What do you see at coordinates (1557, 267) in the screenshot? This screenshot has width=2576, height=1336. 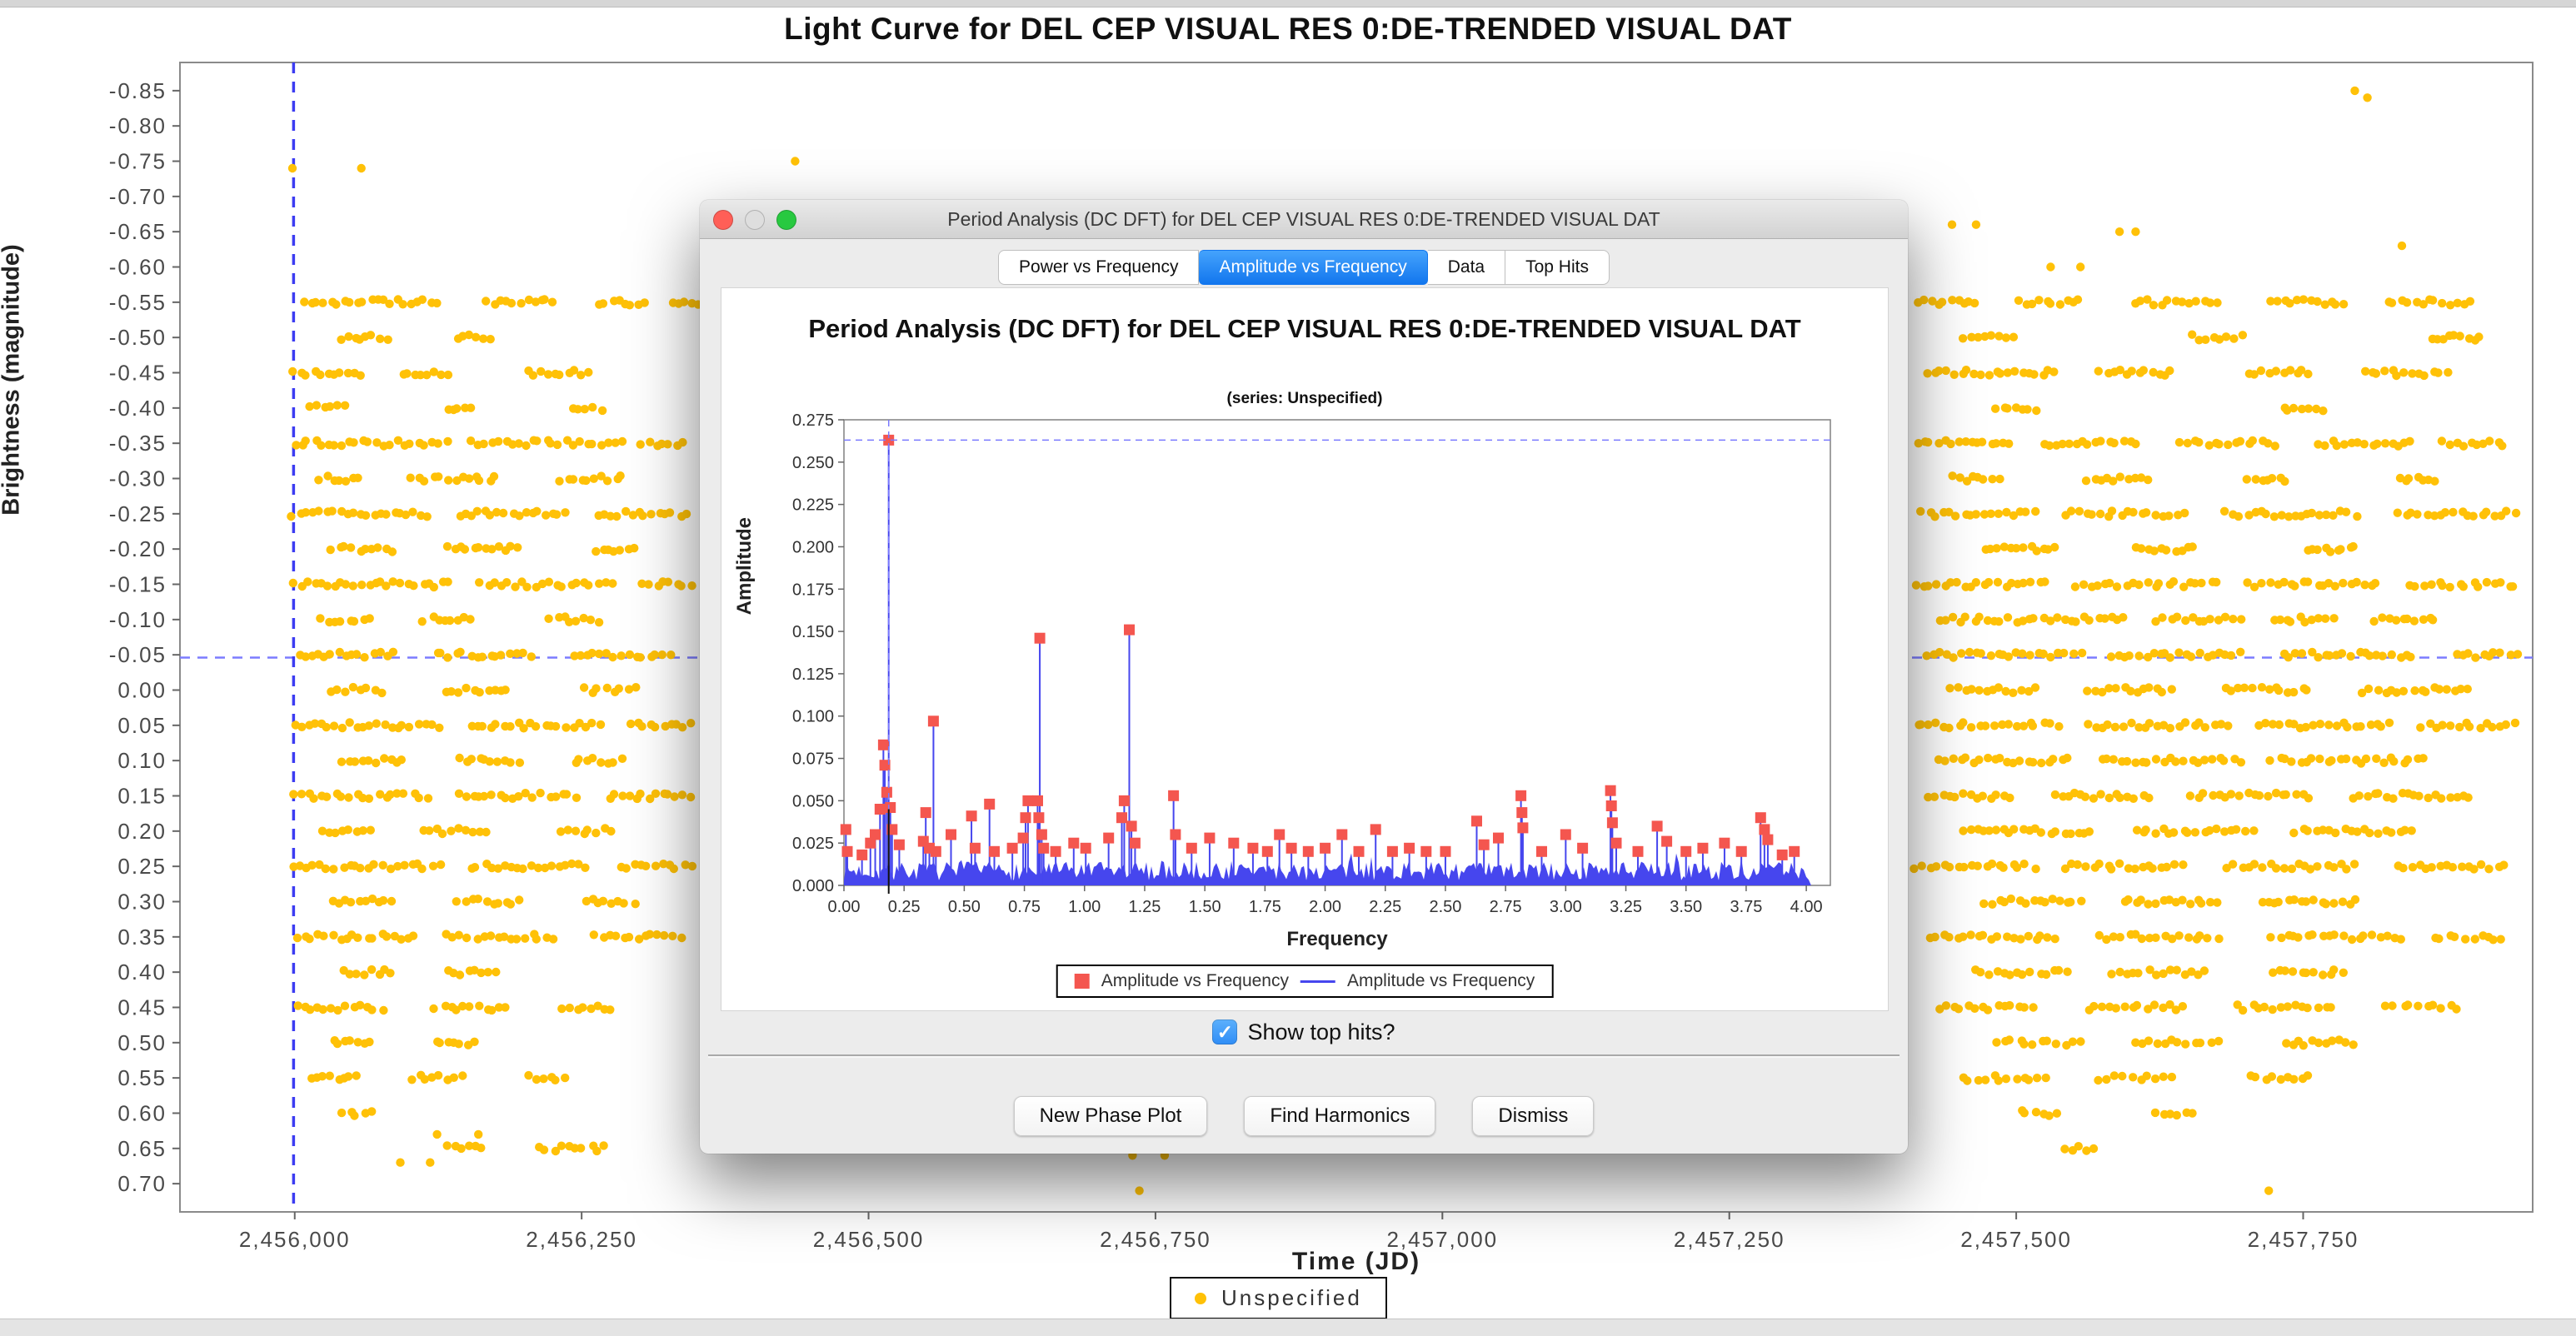 I see `tab-top-hits: Top Hits` at bounding box center [1557, 267].